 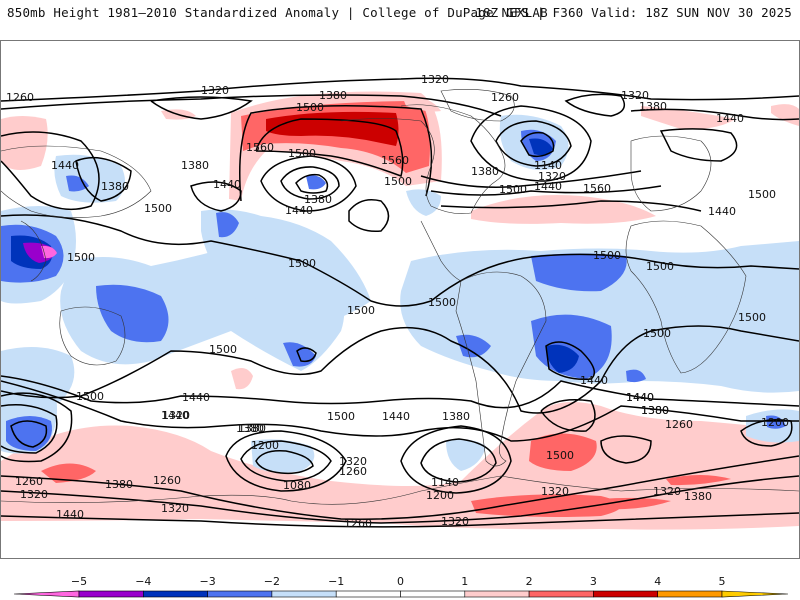 What do you see at coordinates (143, 581) in the screenshot?
I see `colorbar-tick-label: −4` at bounding box center [143, 581].